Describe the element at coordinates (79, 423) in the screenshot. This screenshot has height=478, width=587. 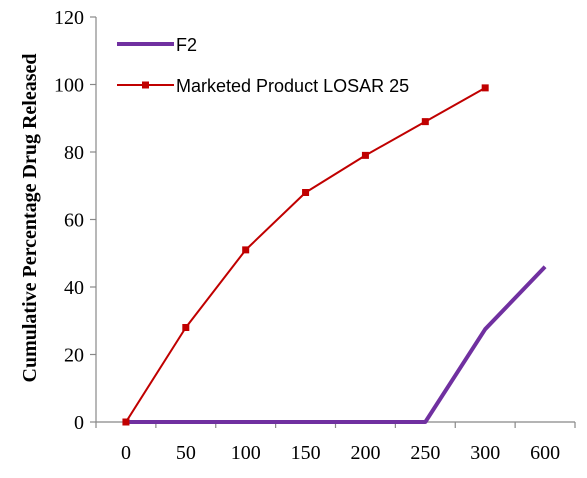
I see `y-tick-label: 0` at that location.